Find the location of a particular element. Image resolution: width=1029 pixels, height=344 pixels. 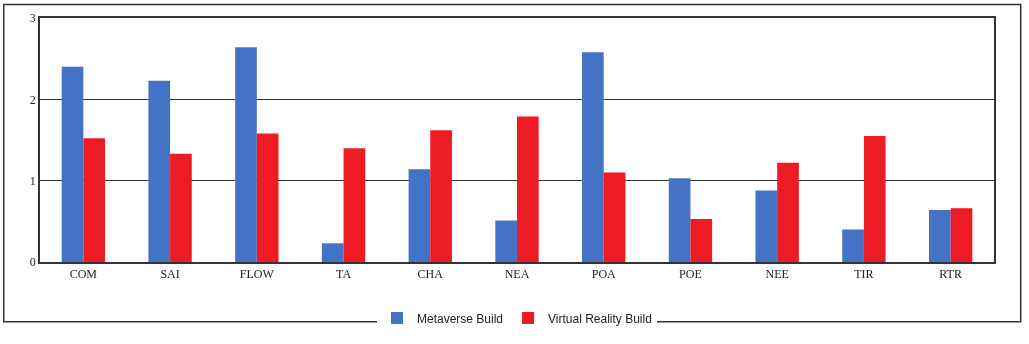

x-tick-label: FLOW is located at coordinates (257, 274).